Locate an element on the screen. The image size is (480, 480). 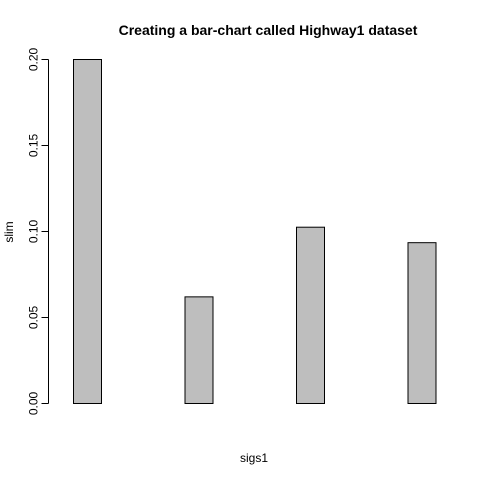
y-tick-label: 0.05 is located at coordinates (34, 317).